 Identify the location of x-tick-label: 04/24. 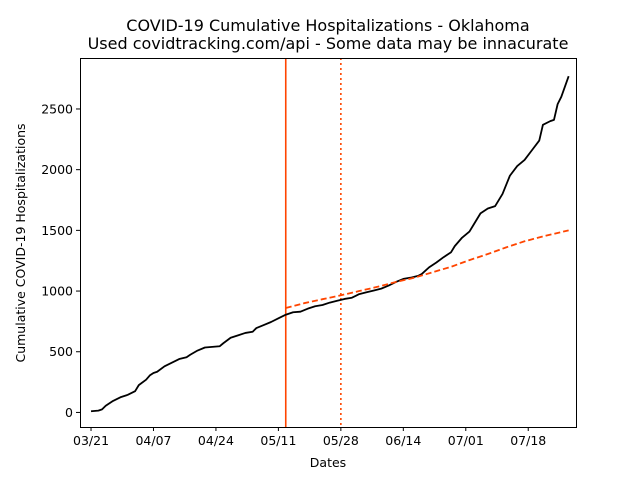
(216, 440).